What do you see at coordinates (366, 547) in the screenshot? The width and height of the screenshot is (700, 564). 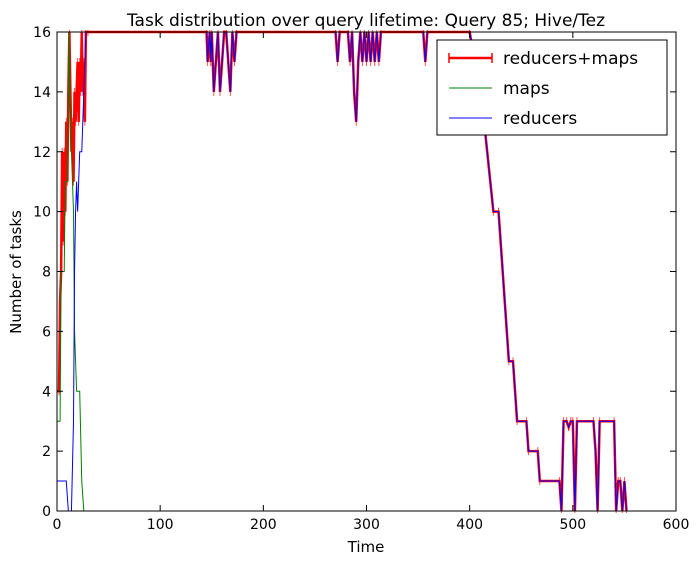 I see `x-axis-label: Time` at bounding box center [366, 547].